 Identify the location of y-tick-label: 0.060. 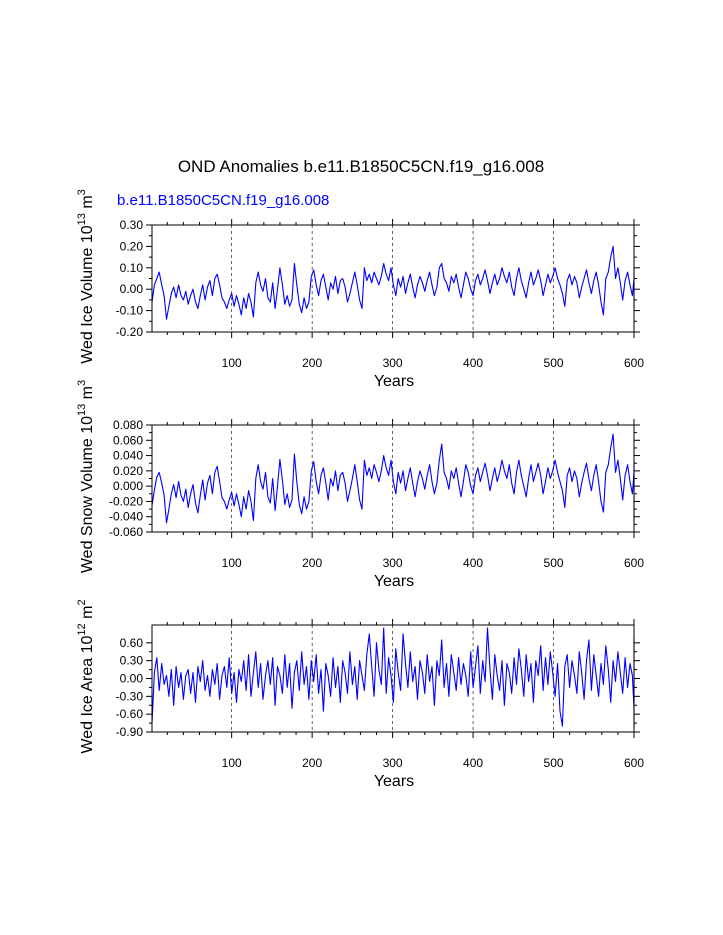
(128, 440).